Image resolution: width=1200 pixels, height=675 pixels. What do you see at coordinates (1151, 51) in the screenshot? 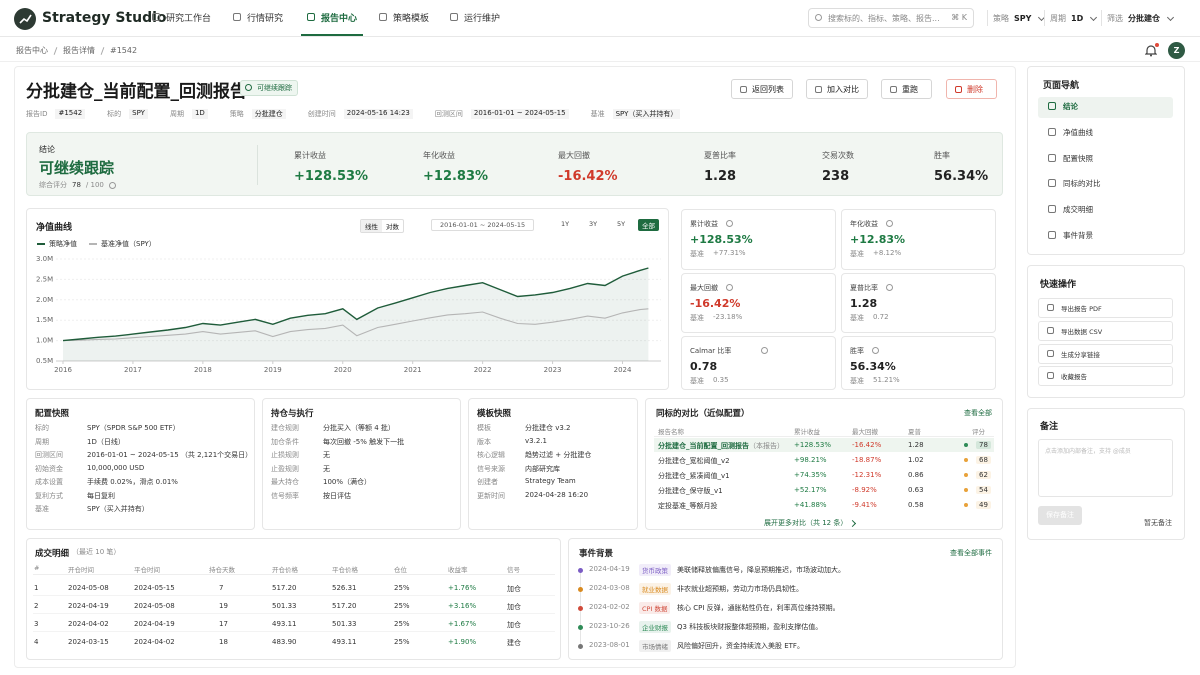
I see `bell` at bounding box center [1151, 51].